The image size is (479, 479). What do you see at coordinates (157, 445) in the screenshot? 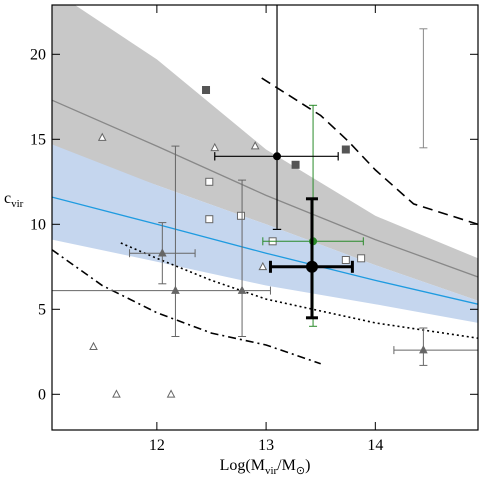
I see `x-tick-label: 12` at bounding box center [157, 445].